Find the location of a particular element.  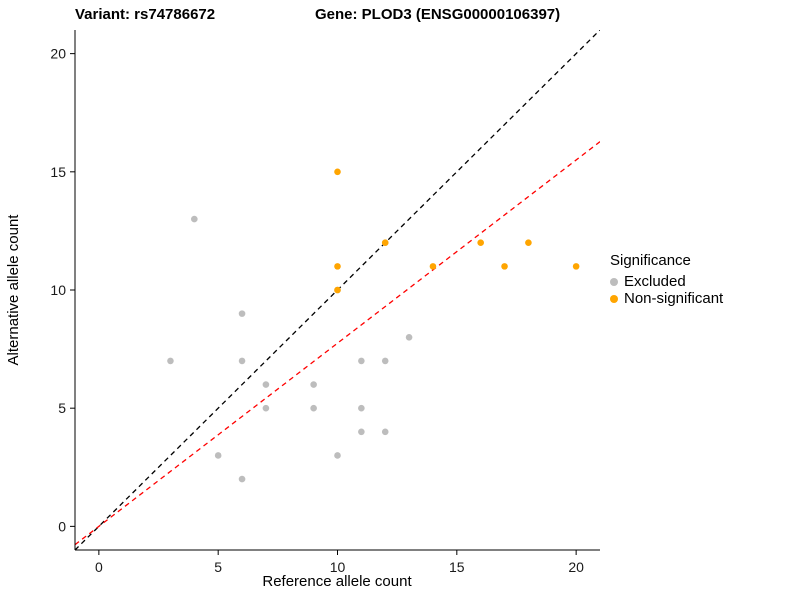

legend-item-non-significant: Non-significant is located at coordinates (666, 298).